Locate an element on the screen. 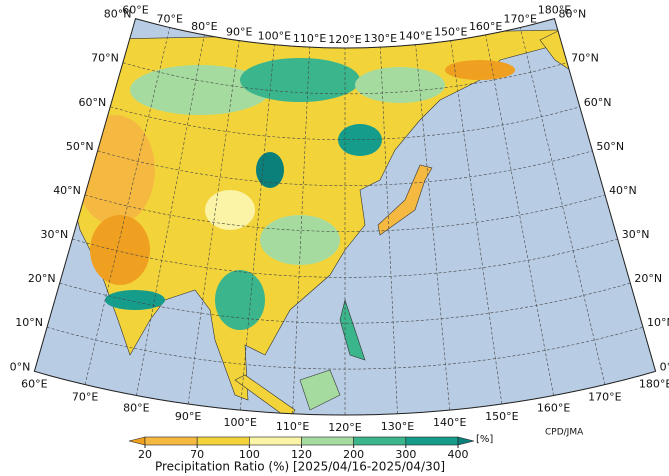  colorbar-label: 200 is located at coordinates (353, 454).